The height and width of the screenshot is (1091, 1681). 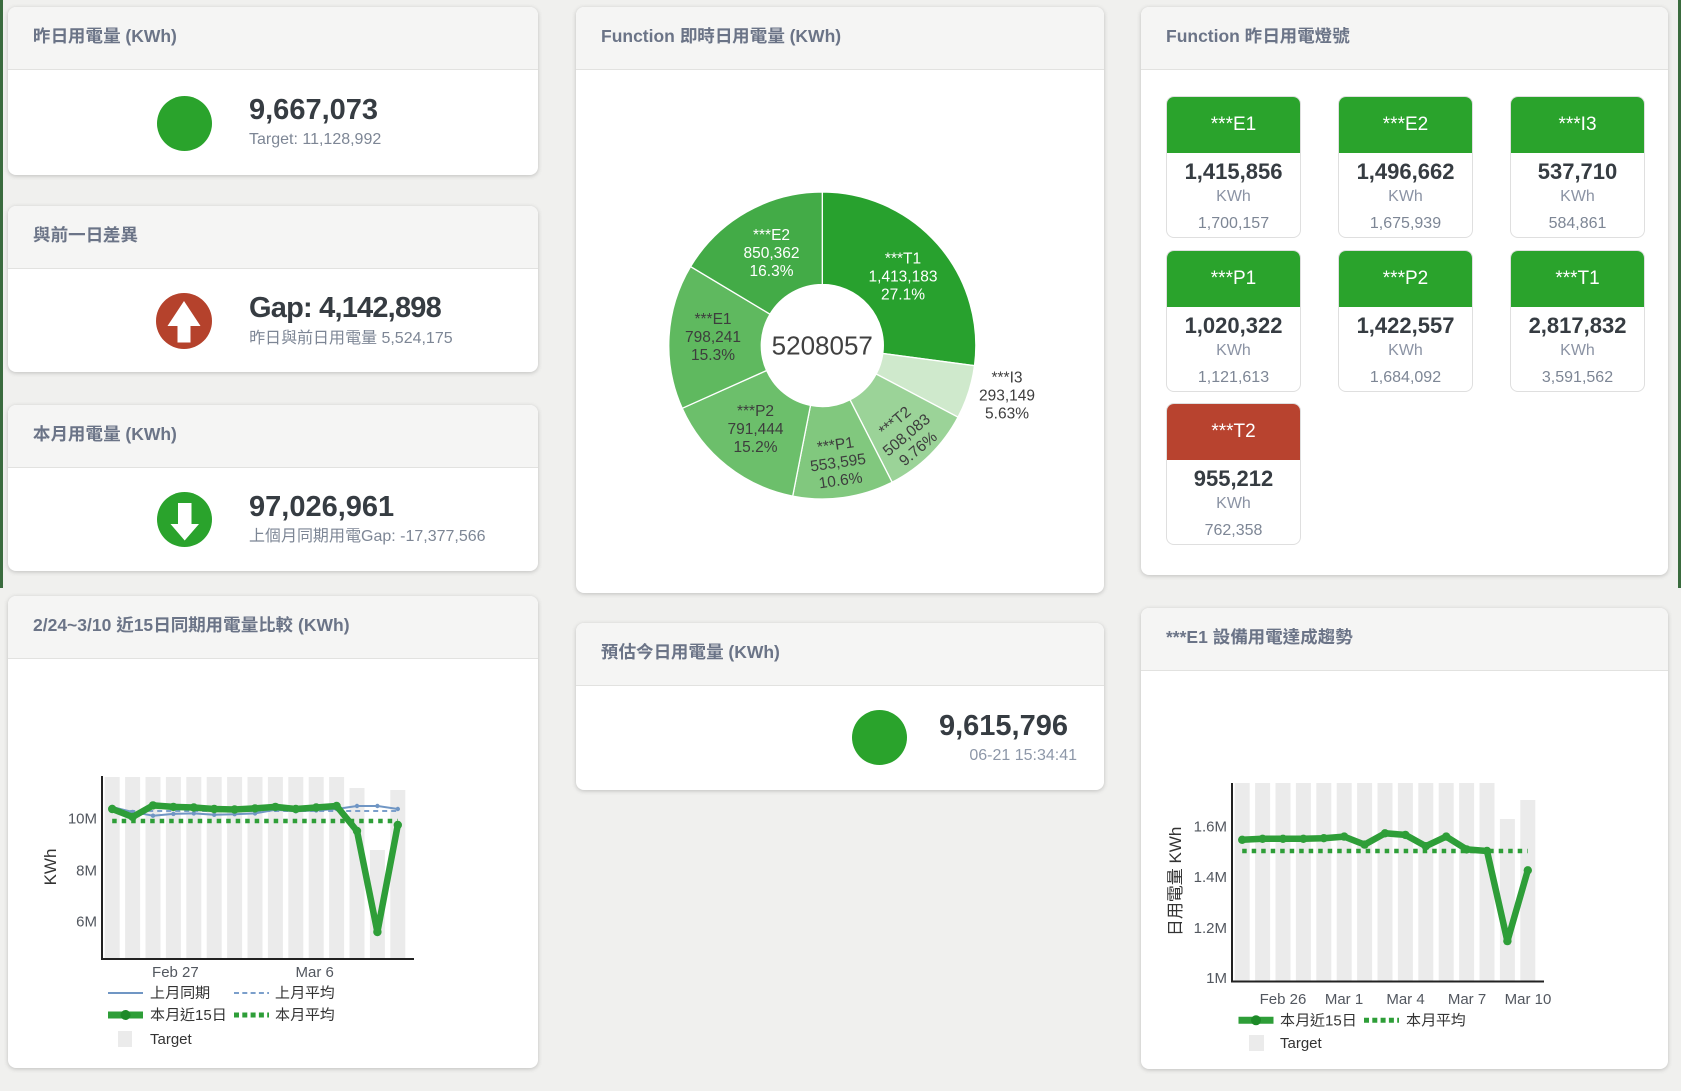 What do you see at coordinates (1467, 999) in the screenshot?
I see `svg-text: Mar 7` at bounding box center [1467, 999].